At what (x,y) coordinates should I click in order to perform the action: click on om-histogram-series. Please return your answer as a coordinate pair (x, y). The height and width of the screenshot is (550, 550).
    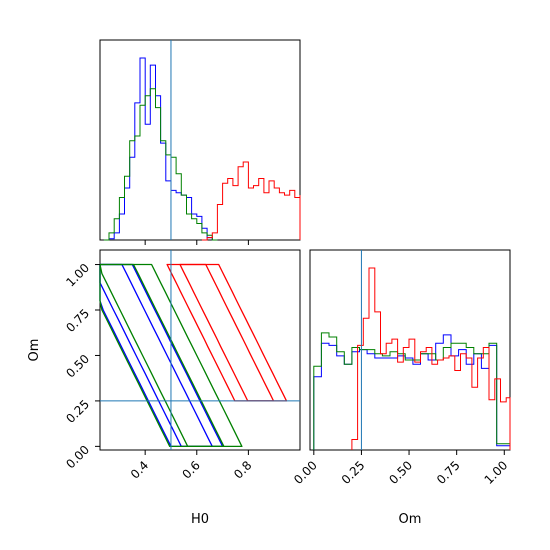
    Looking at the image, I should click on (412, 358).